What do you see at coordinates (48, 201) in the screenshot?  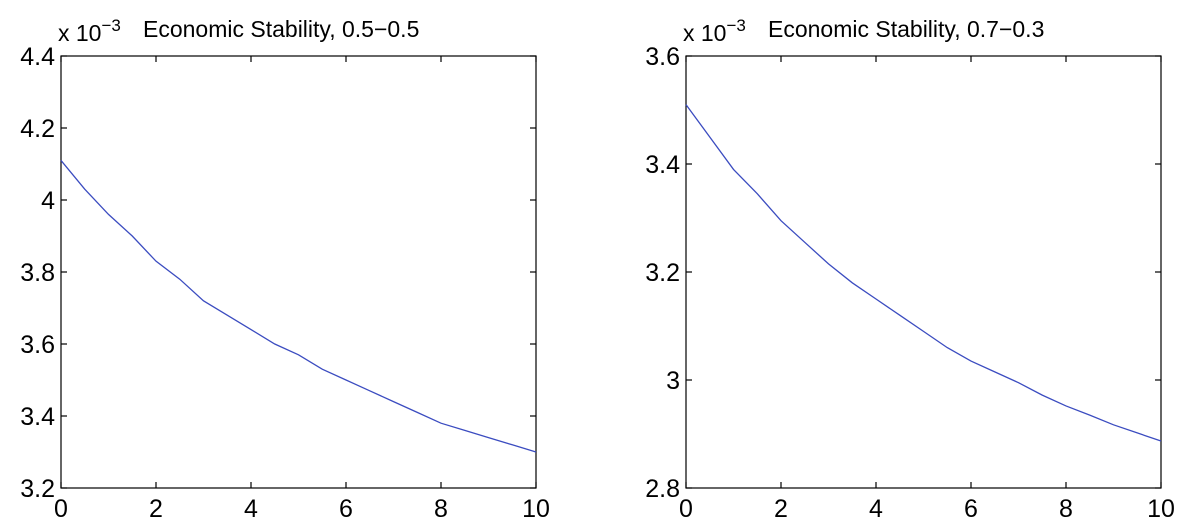 I see `y-tick-label: 4` at bounding box center [48, 201].